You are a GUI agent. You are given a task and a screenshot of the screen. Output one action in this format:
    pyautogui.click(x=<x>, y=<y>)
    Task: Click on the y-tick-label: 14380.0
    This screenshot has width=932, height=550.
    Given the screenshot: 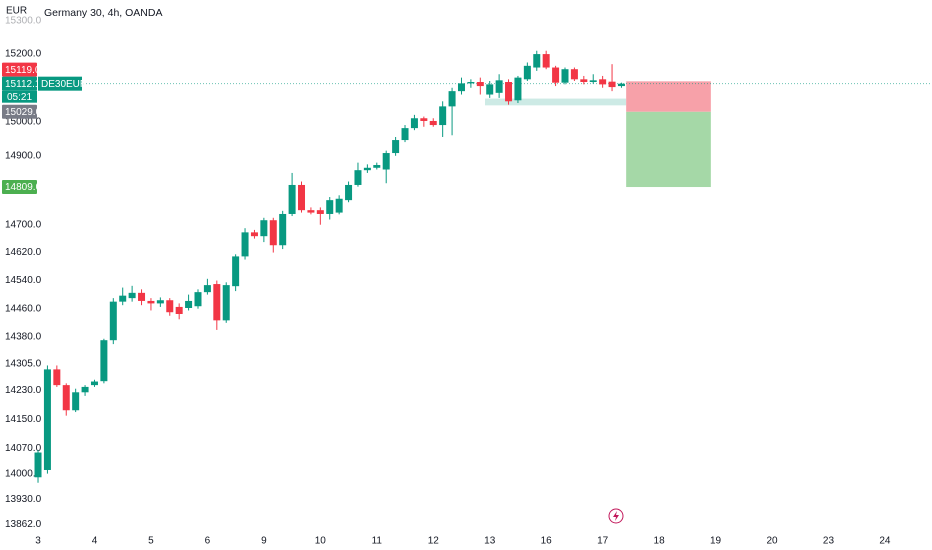 What is the action you would take?
    pyautogui.click(x=23, y=337)
    